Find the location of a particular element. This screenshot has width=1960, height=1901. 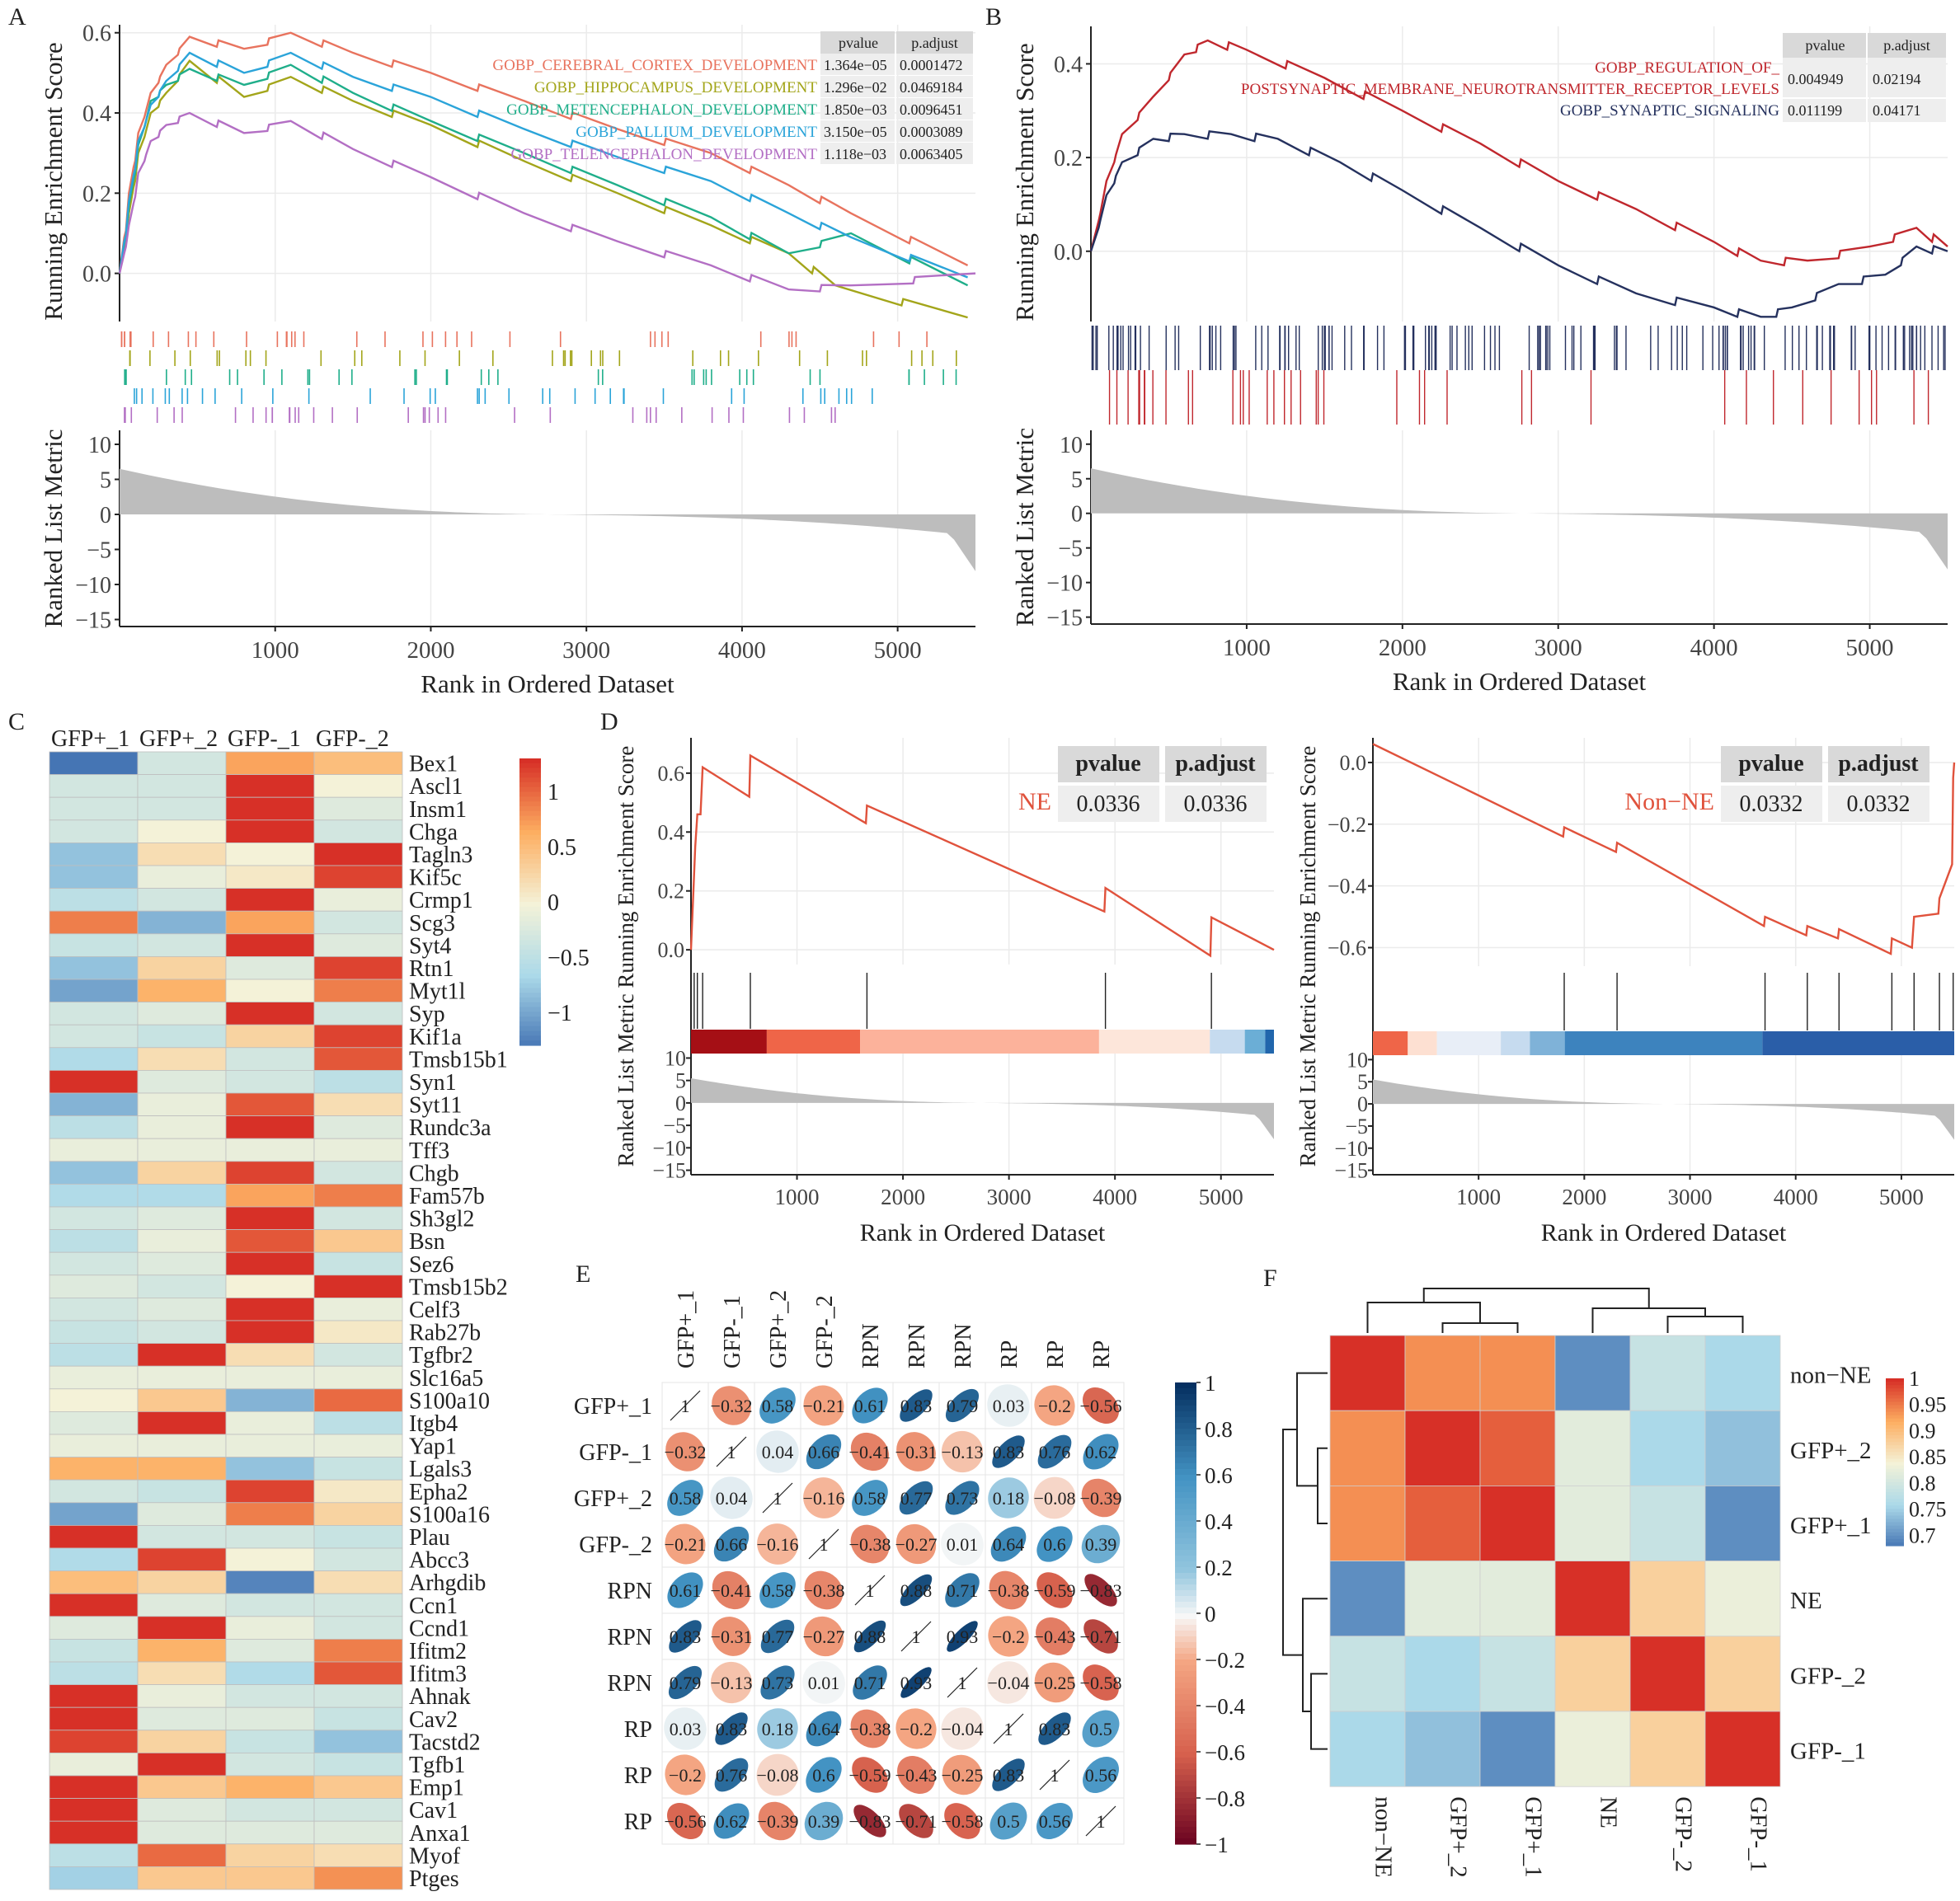

table-padjust: 0.0332 is located at coordinates (1879, 804).